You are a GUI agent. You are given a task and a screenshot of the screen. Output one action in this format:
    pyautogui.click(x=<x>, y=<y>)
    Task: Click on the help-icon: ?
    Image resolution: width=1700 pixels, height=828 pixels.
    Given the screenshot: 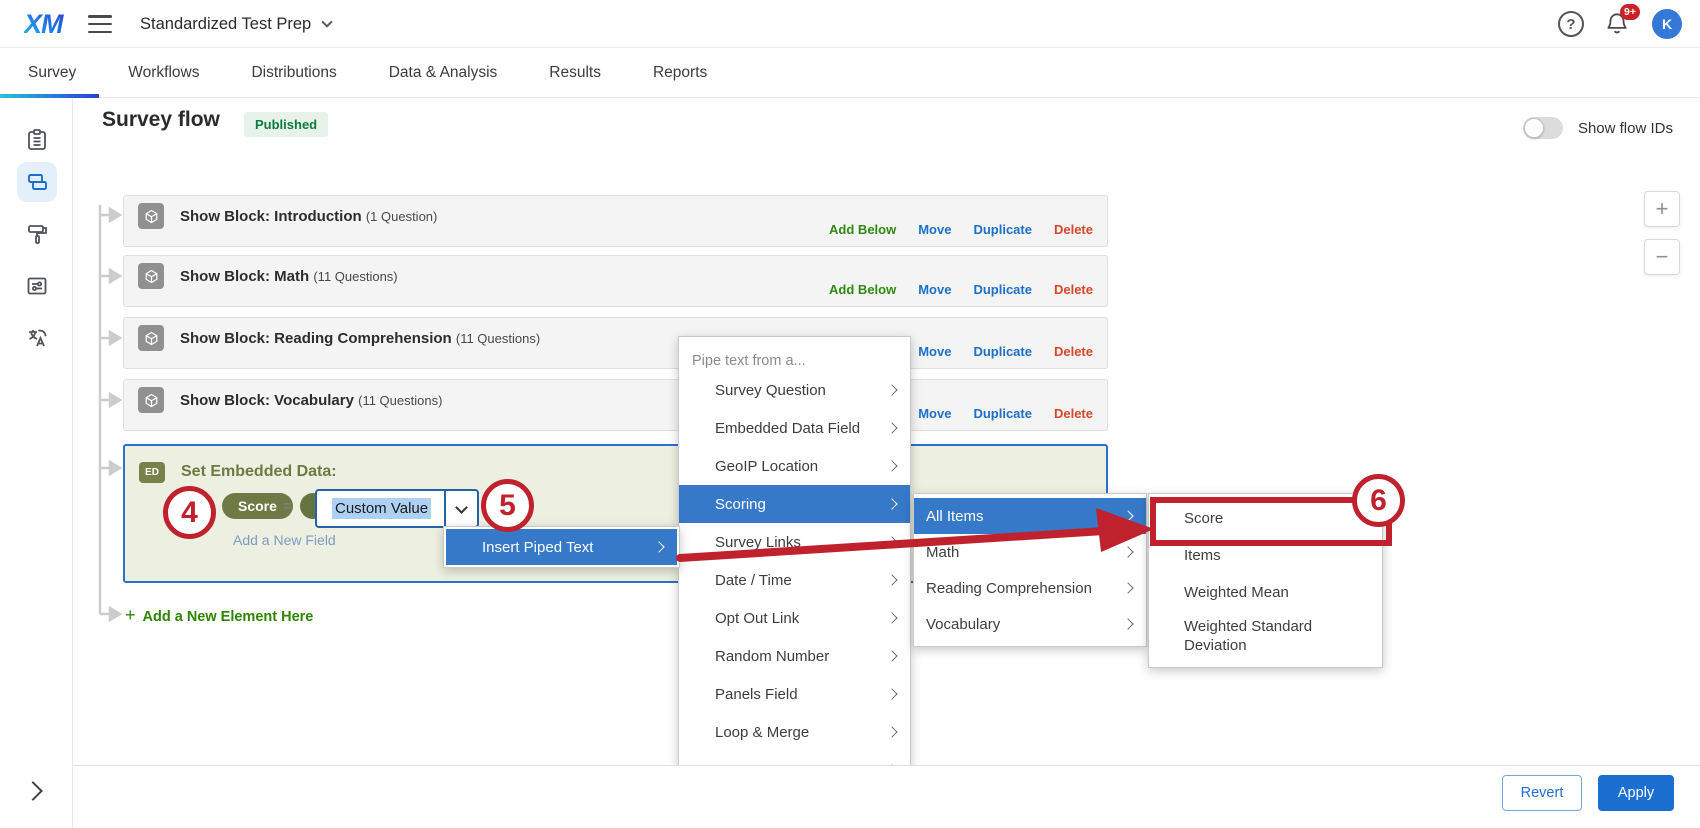 What is the action you would take?
    pyautogui.click(x=1571, y=24)
    